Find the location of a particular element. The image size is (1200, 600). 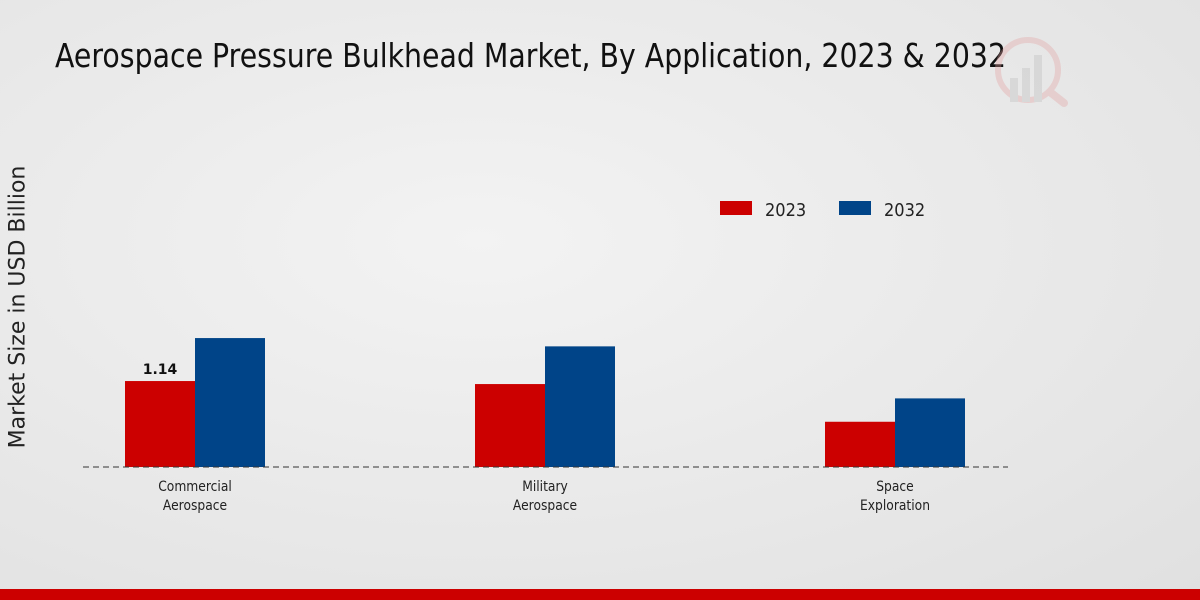

legend-swatch-2023 is located at coordinates (736, 208).